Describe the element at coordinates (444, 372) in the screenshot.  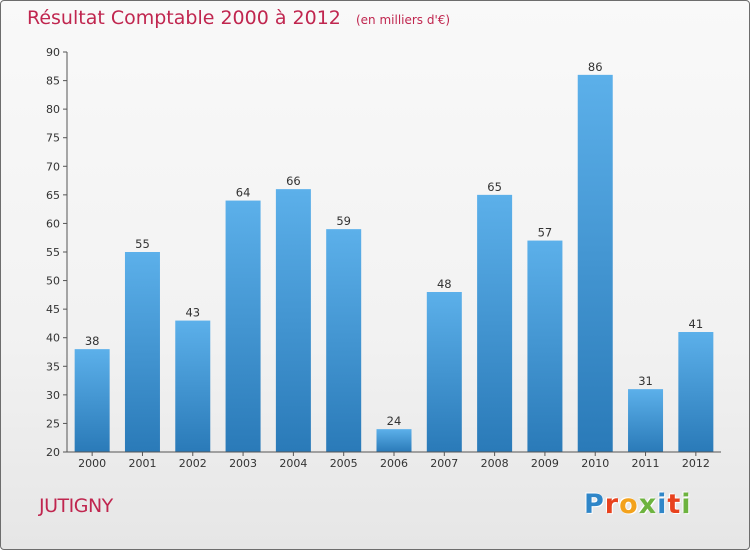
I see `bar-2007` at that location.